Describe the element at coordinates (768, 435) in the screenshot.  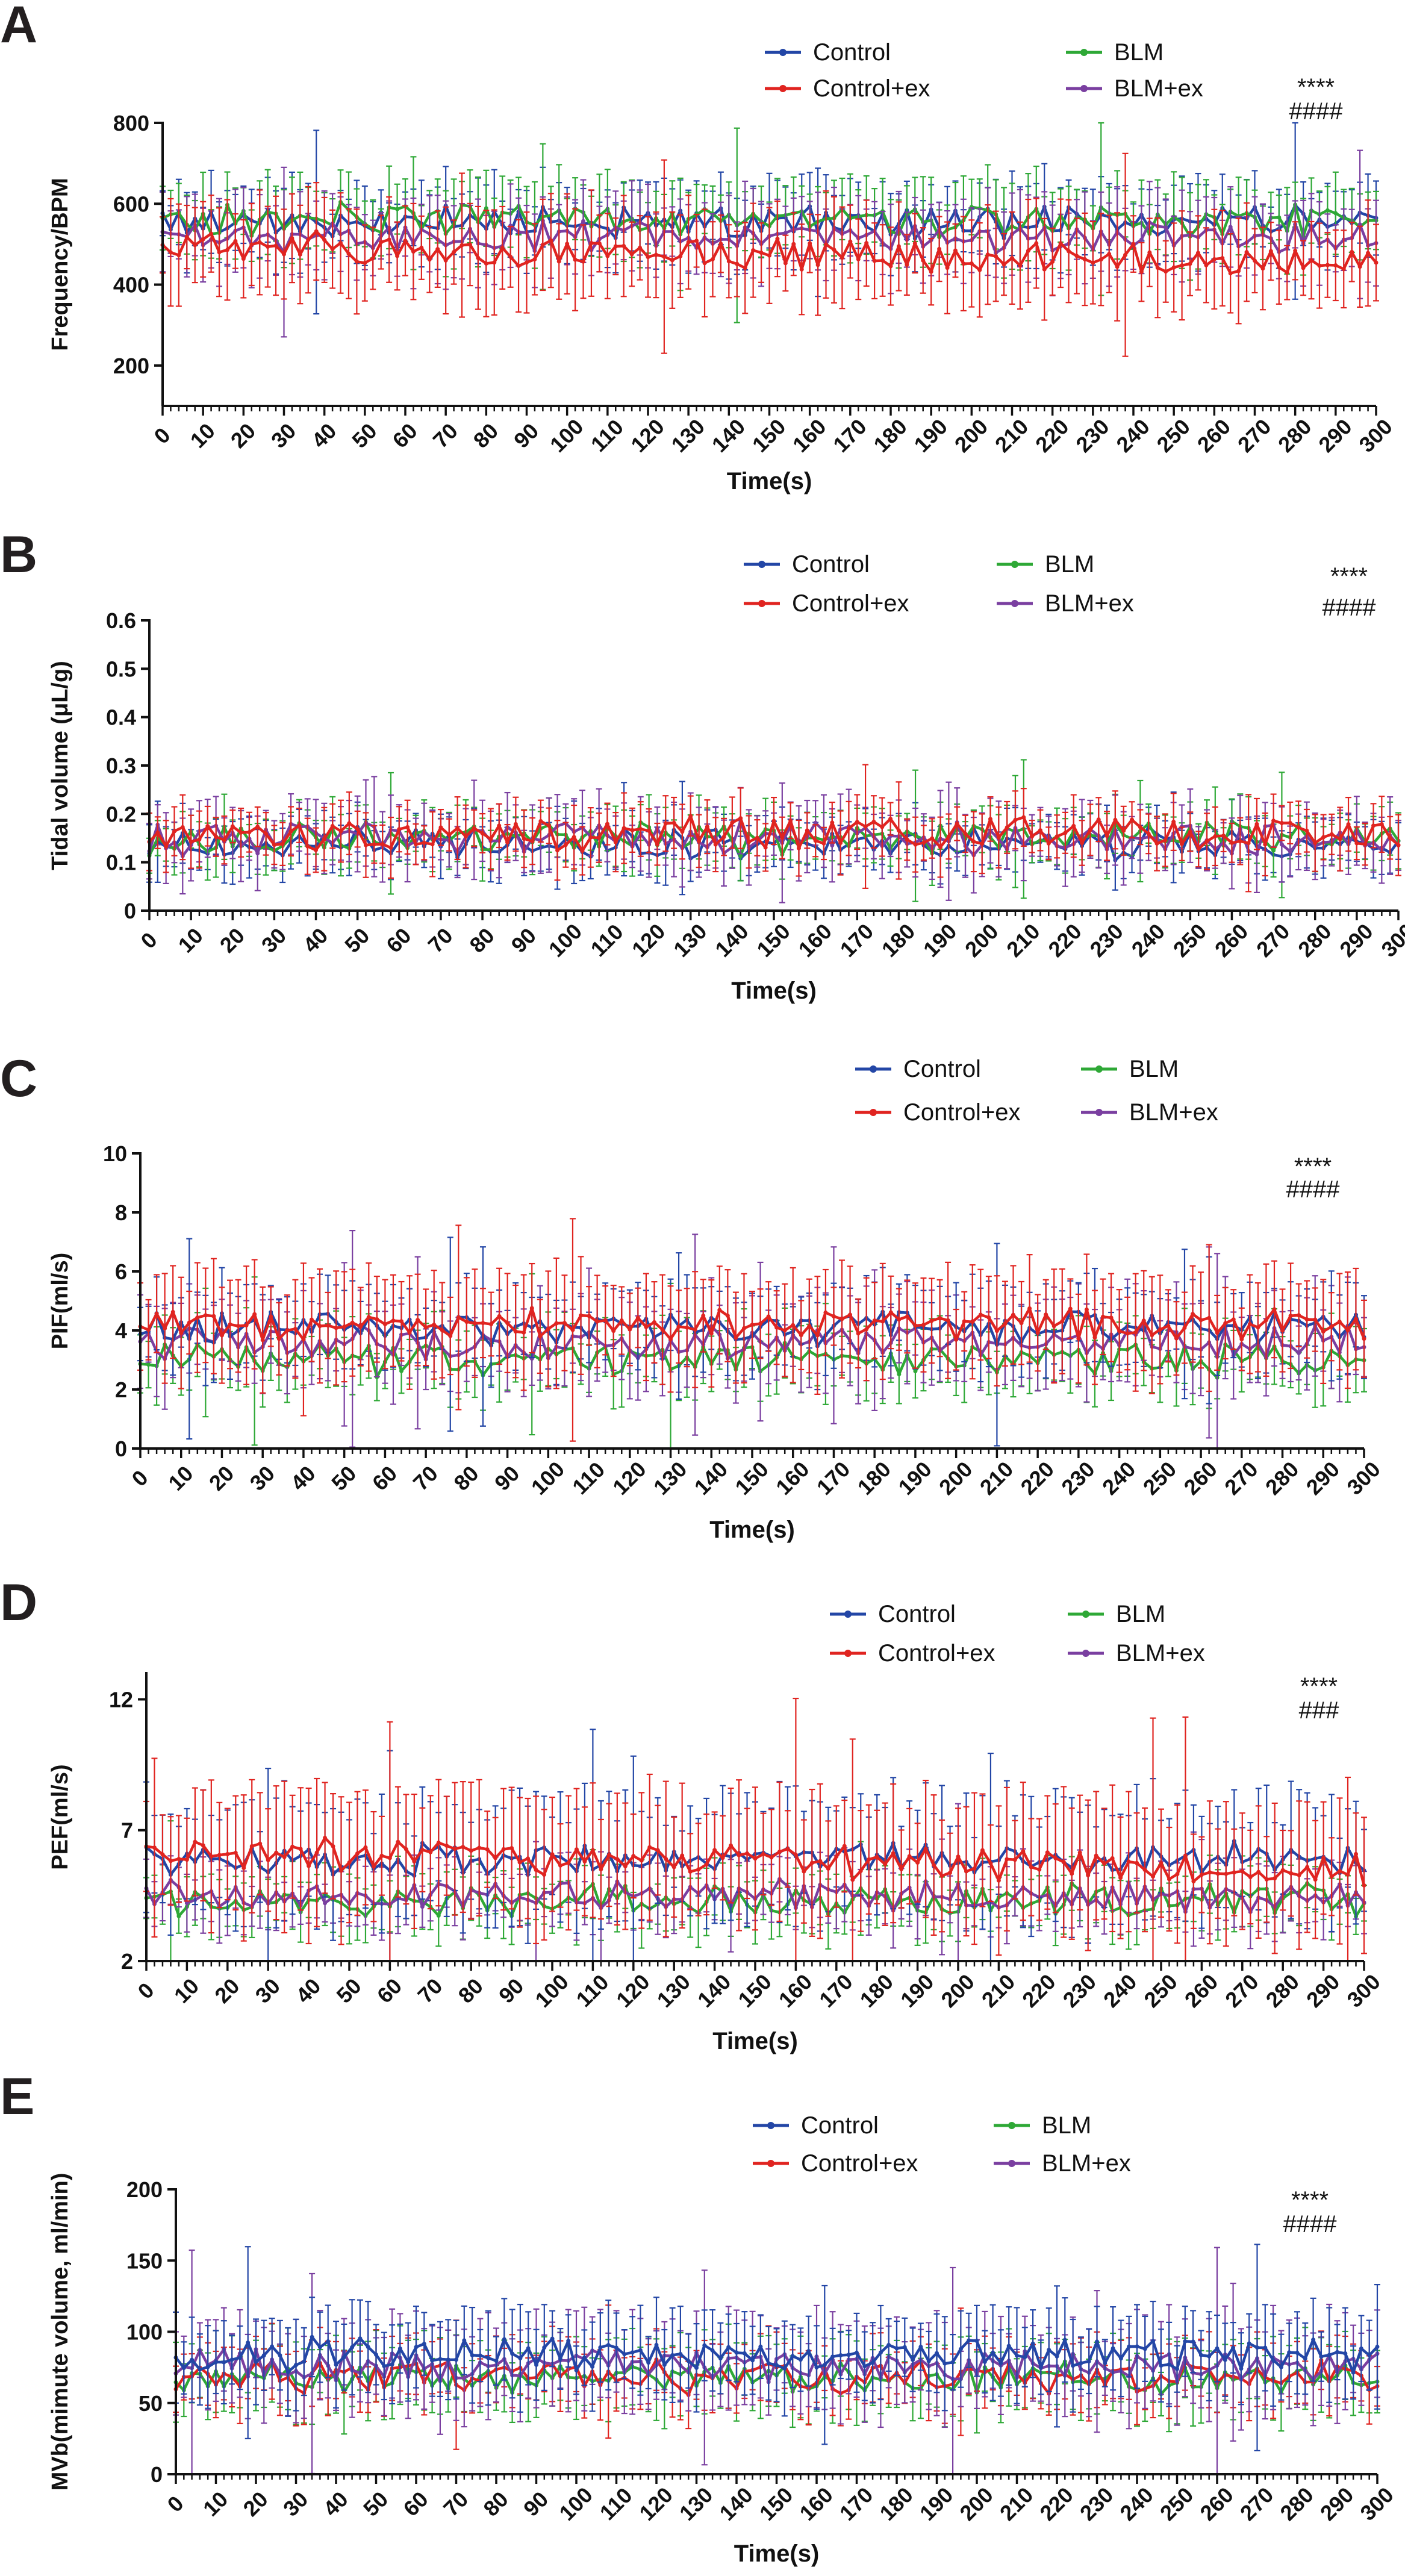
I see `x-tick-label: 150` at that location.